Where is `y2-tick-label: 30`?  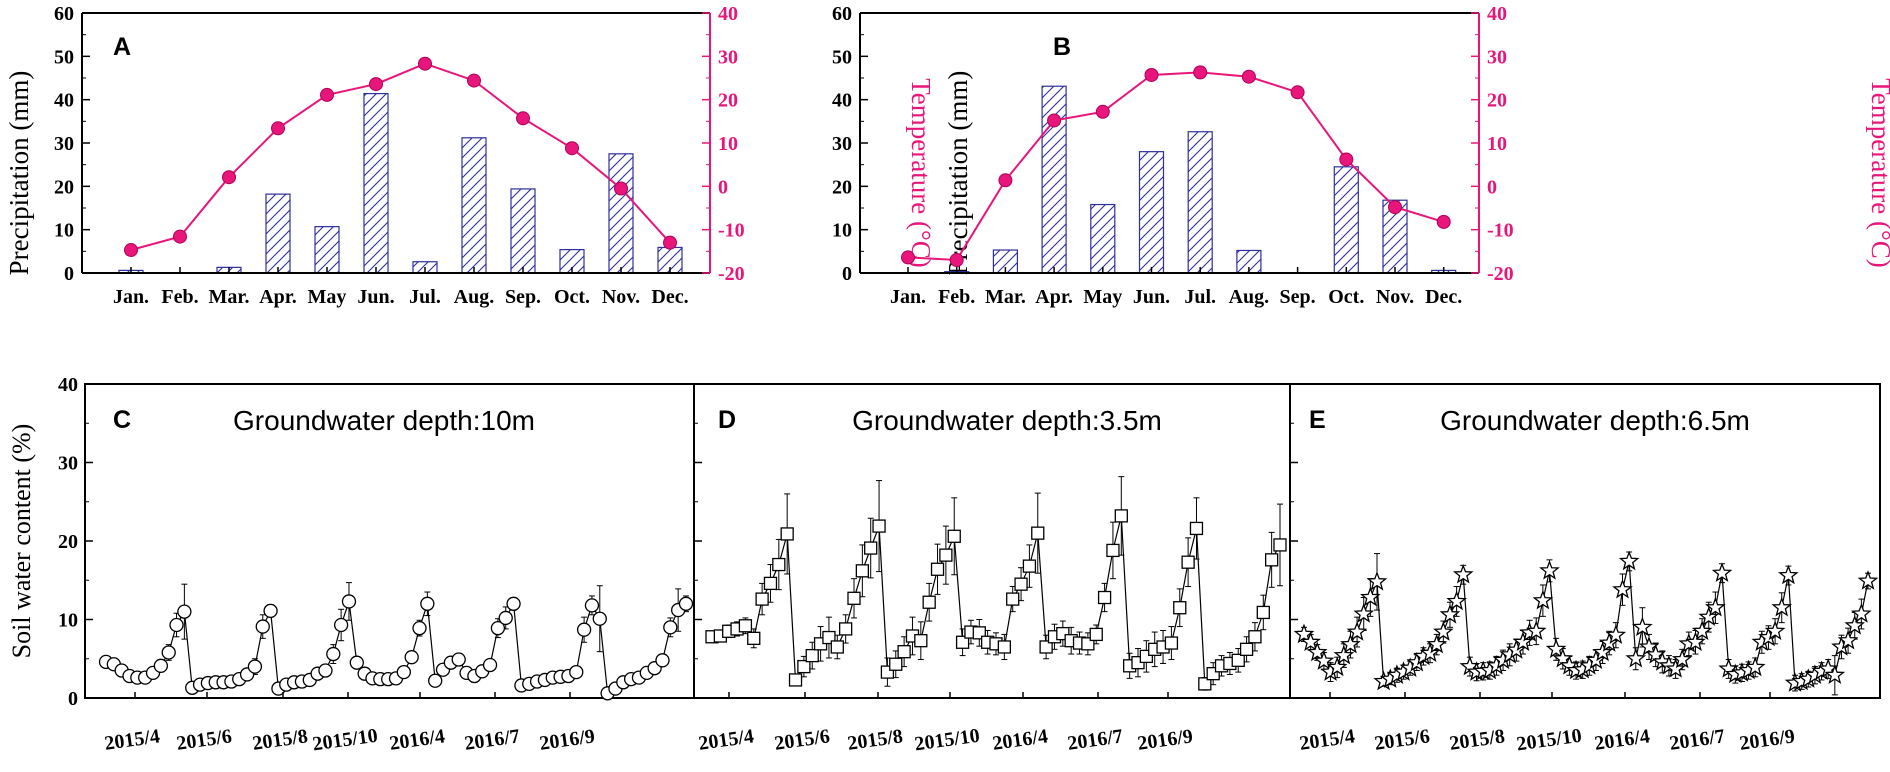
y2-tick-label: 30 is located at coordinates (1497, 57).